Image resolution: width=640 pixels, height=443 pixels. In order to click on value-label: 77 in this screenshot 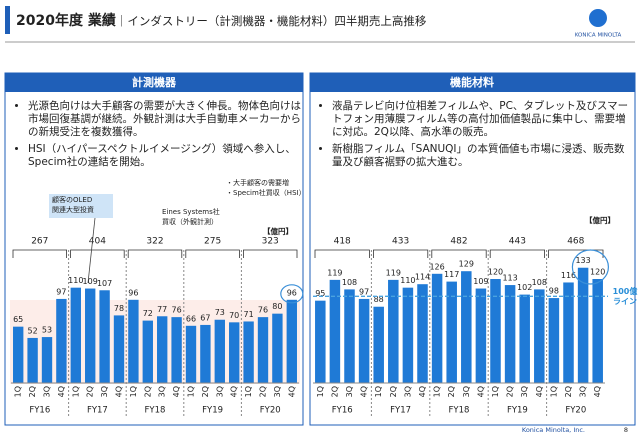, I will do `click(162, 309)`.